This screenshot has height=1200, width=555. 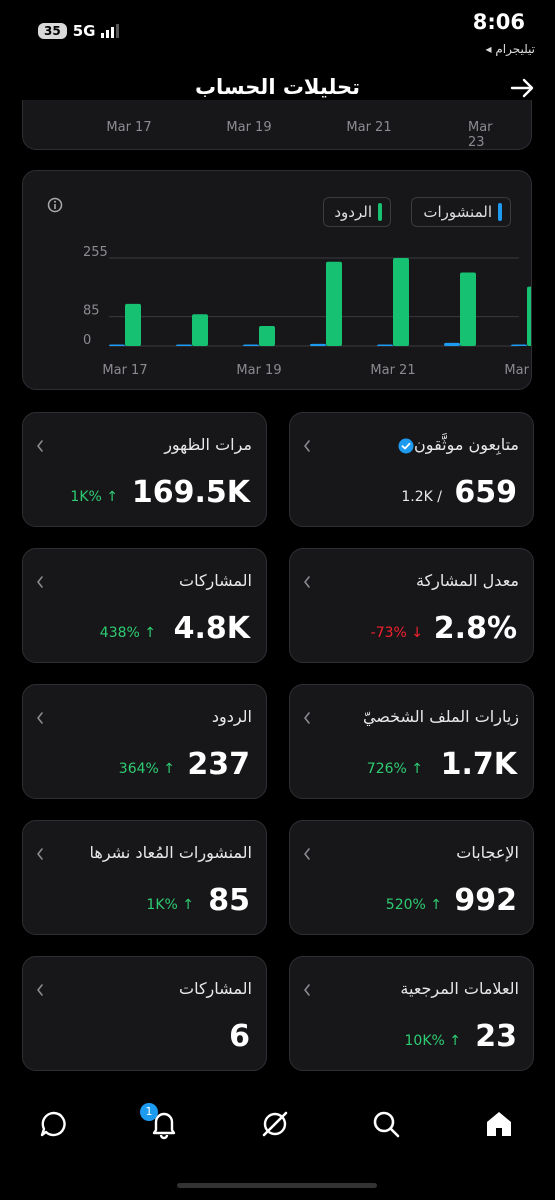 What do you see at coordinates (144, 1013) in the screenshot?
I see `stat-card: المشاركات 6` at bounding box center [144, 1013].